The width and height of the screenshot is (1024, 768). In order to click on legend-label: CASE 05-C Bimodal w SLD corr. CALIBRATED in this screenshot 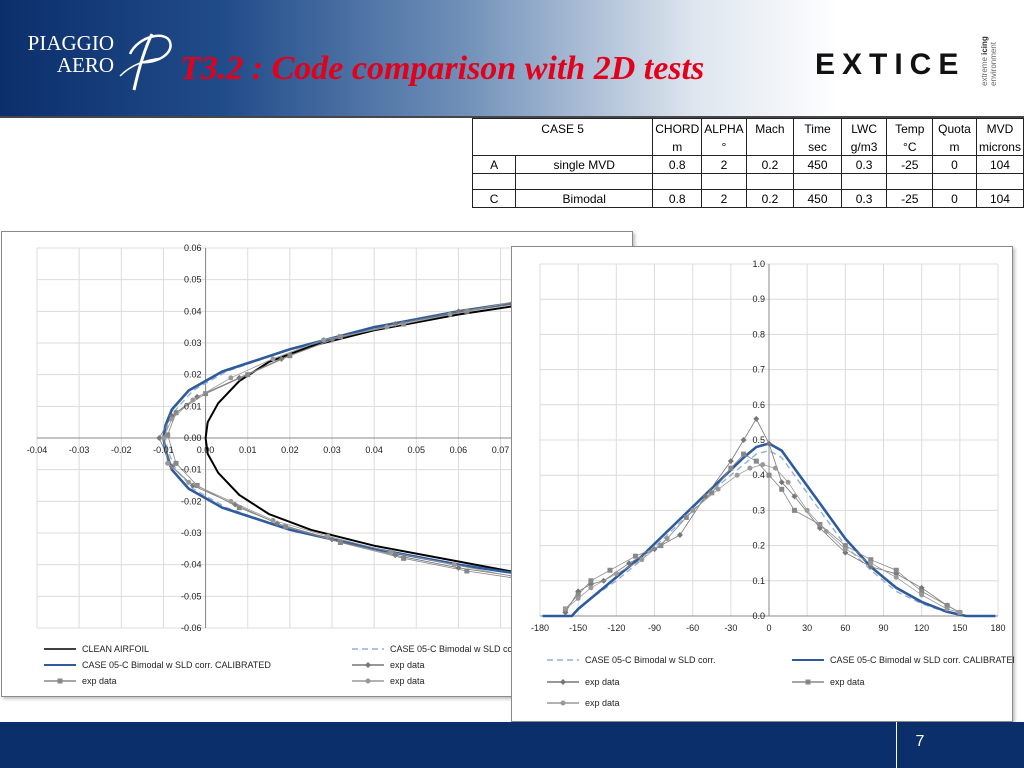, I will do `click(176, 665)`.